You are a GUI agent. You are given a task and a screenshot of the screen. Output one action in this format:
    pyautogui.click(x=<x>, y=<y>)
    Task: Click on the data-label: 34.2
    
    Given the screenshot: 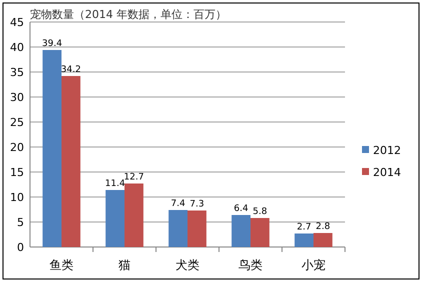 What is the action you would take?
    pyautogui.click(x=70, y=70)
    